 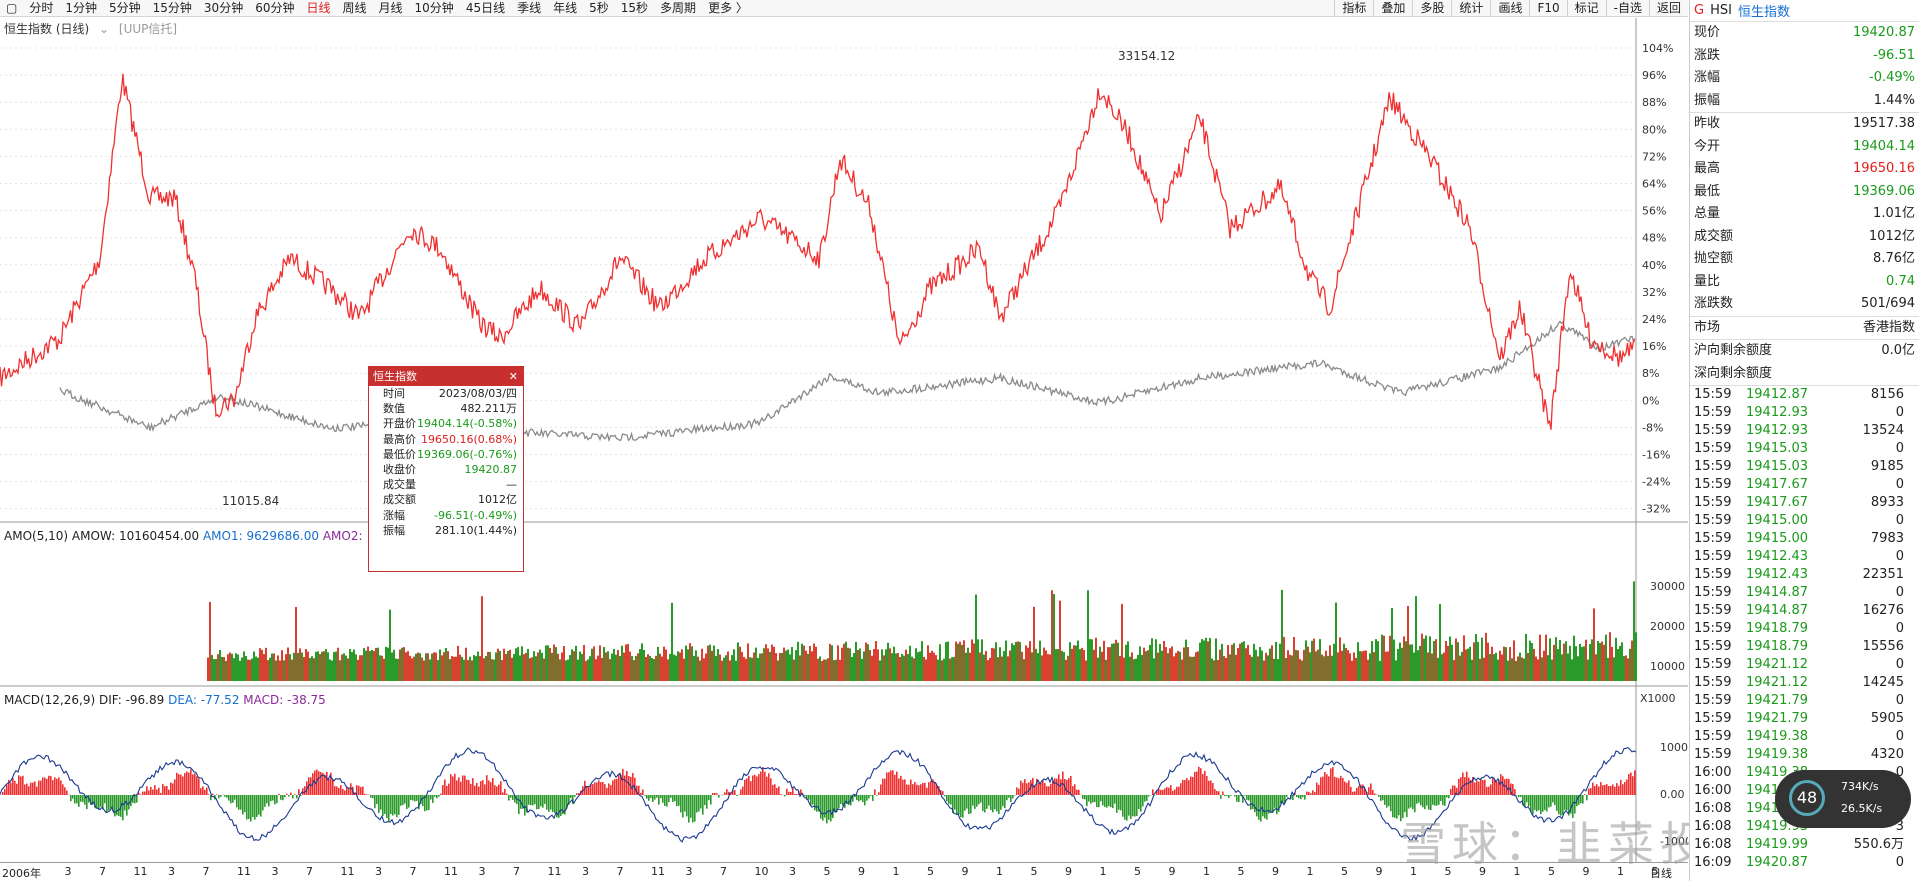 What do you see at coordinates (485, 7) in the screenshot?
I see `period-10: 45日线` at bounding box center [485, 7].